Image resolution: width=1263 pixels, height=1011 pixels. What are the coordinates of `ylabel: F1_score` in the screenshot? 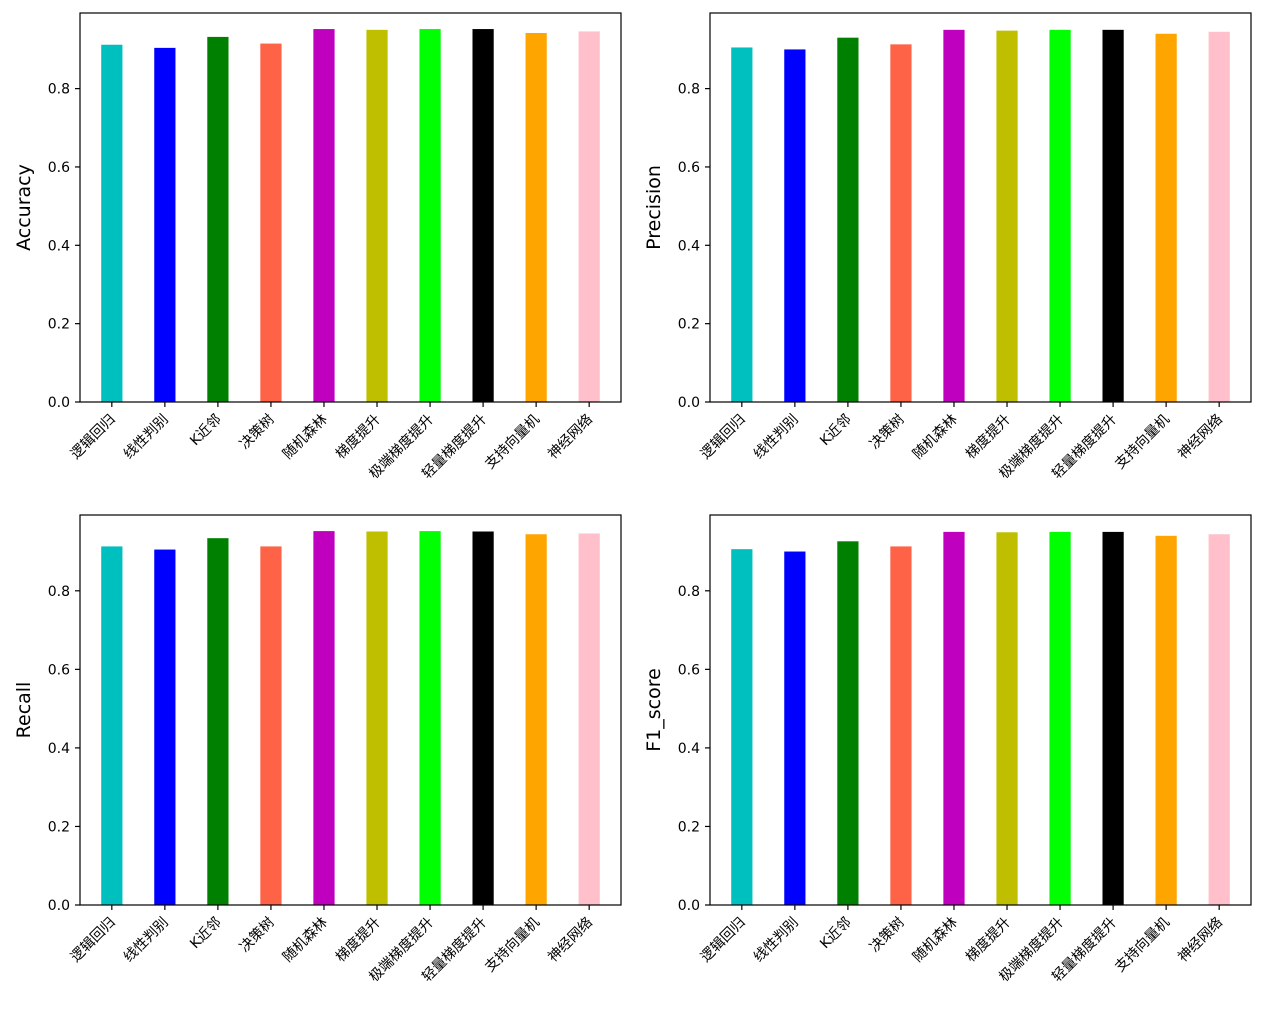 It's located at (654, 710).